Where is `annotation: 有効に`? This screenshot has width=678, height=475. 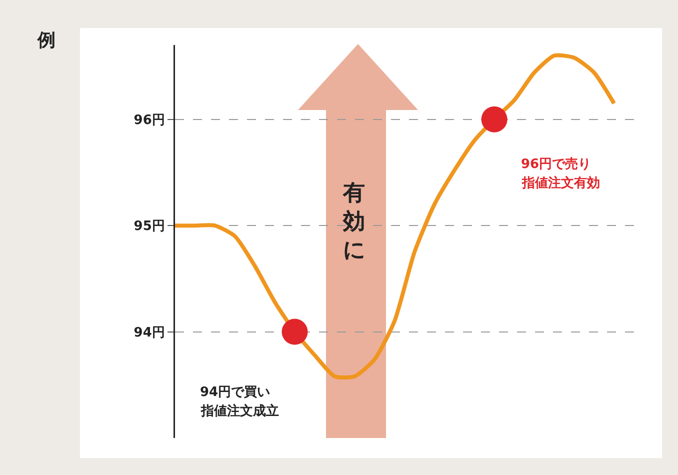 annotation: 有効に is located at coordinates (354, 222).